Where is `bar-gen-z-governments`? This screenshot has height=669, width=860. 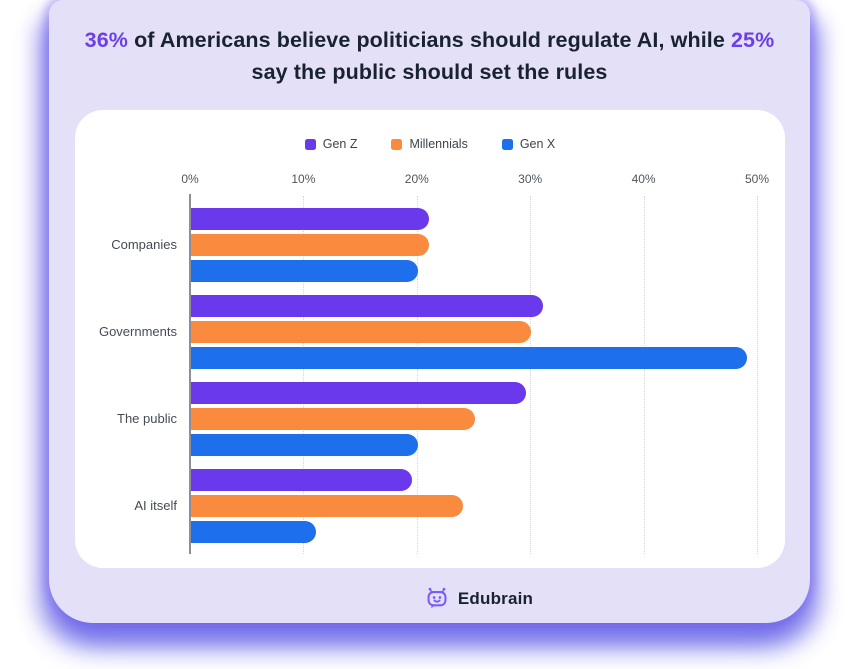 bar-gen-z-governments is located at coordinates (367, 306).